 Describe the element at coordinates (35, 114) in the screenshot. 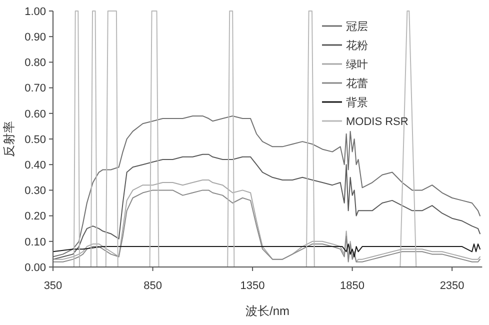

I see `y-tick-label: 0.60` at that location.